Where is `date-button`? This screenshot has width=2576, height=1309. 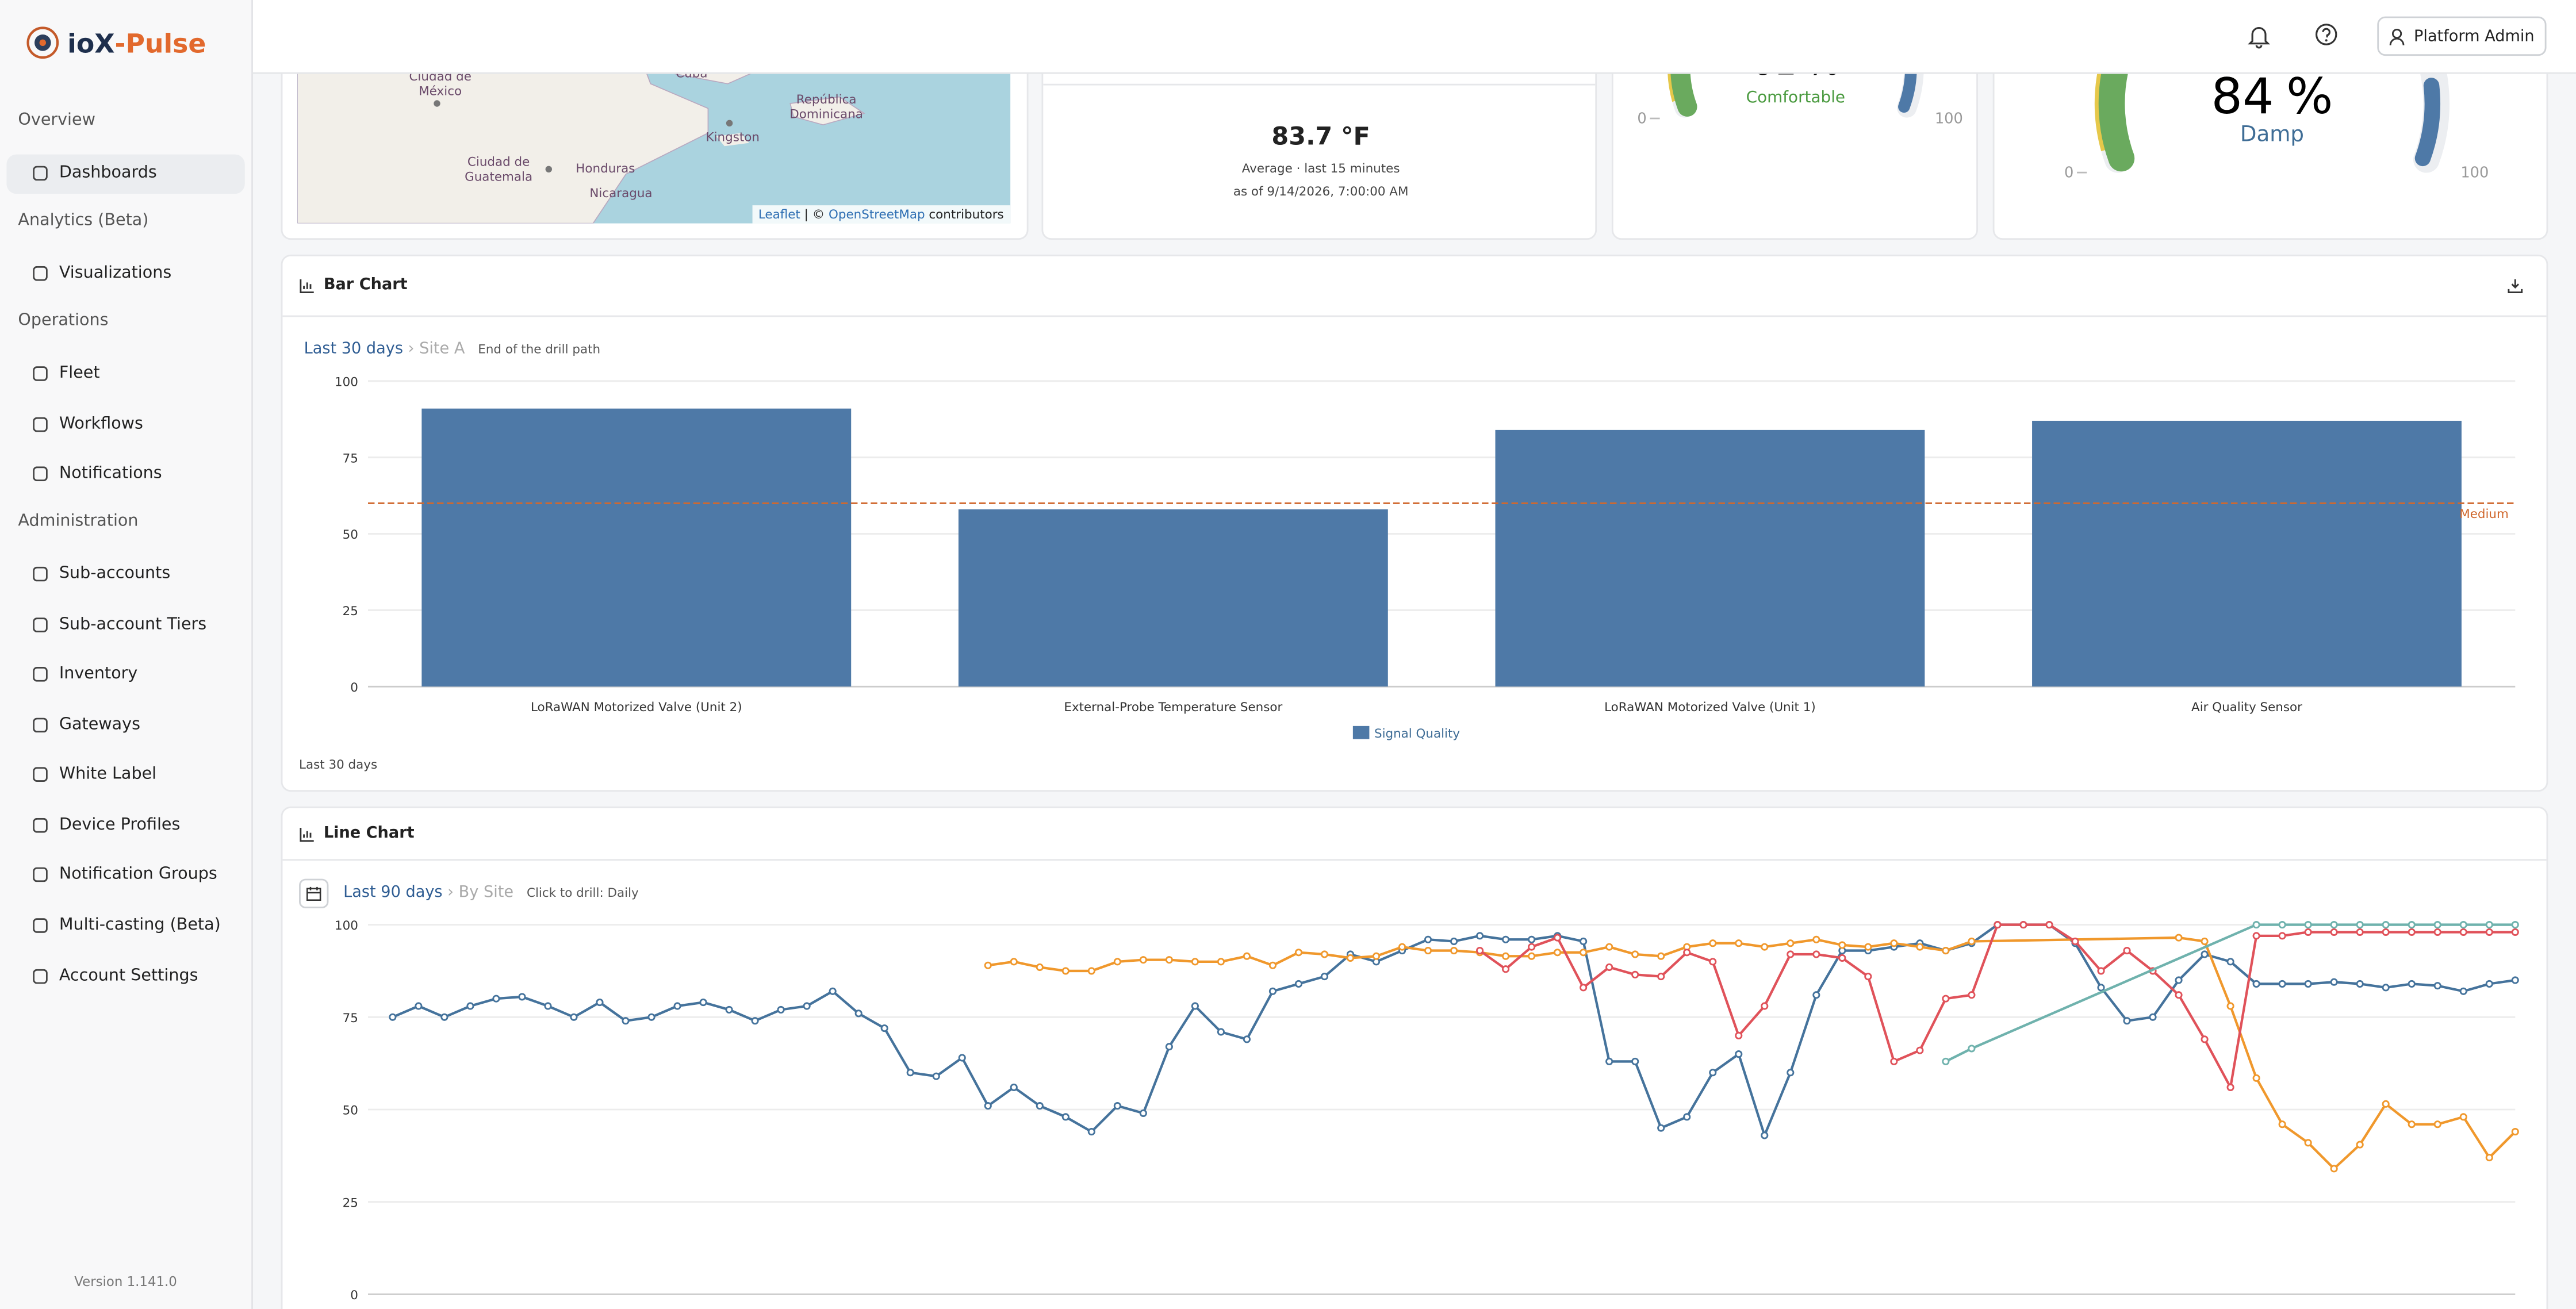
date-button is located at coordinates (314, 893).